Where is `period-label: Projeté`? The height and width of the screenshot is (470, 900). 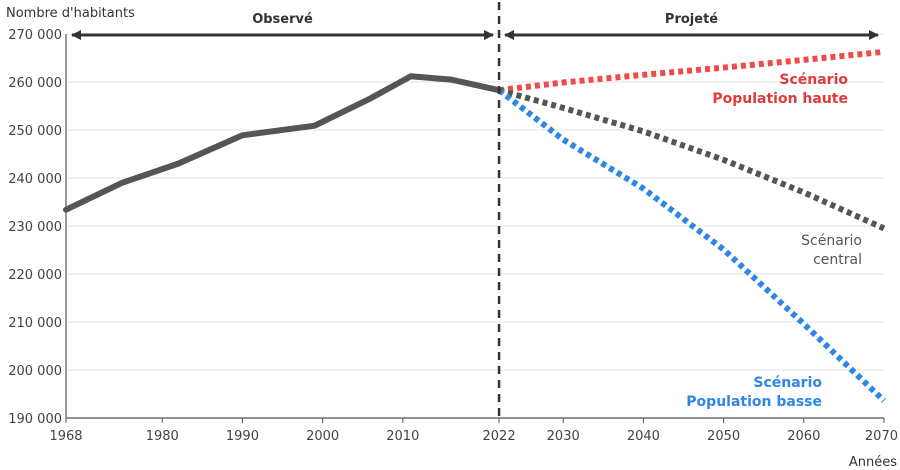
period-label: Projeté is located at coordinates (691, 19).